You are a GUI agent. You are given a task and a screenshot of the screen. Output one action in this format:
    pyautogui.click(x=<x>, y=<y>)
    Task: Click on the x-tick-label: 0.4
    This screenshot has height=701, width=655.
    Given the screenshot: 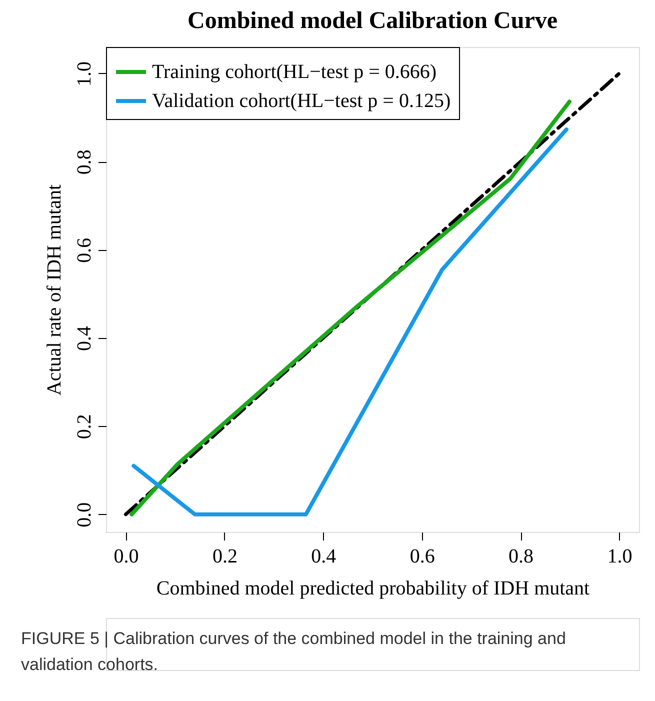 What is the action you would take?
    pyautogui.click(x=323, y=557)
    